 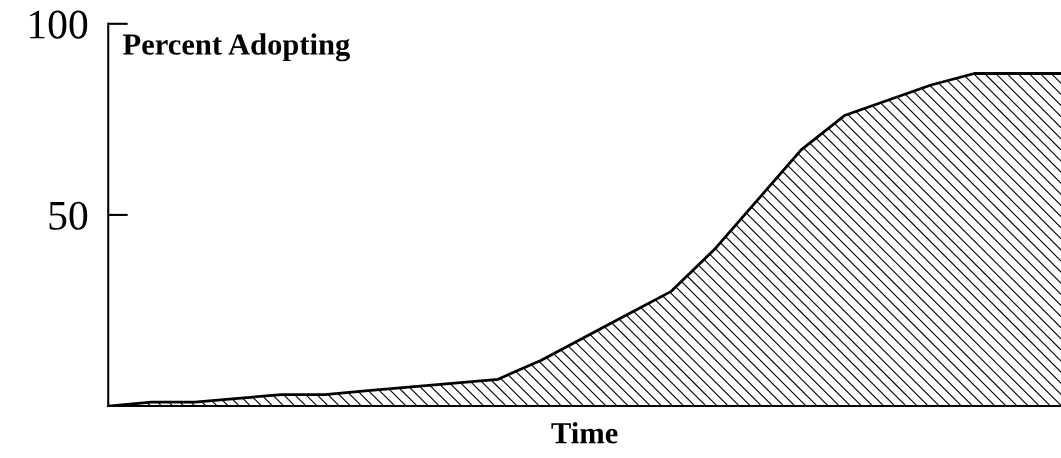 What do you see at coordinates (68, 215) in the screenshot?
I see `y-tick-label: 50` at bounding box center [68, 215].